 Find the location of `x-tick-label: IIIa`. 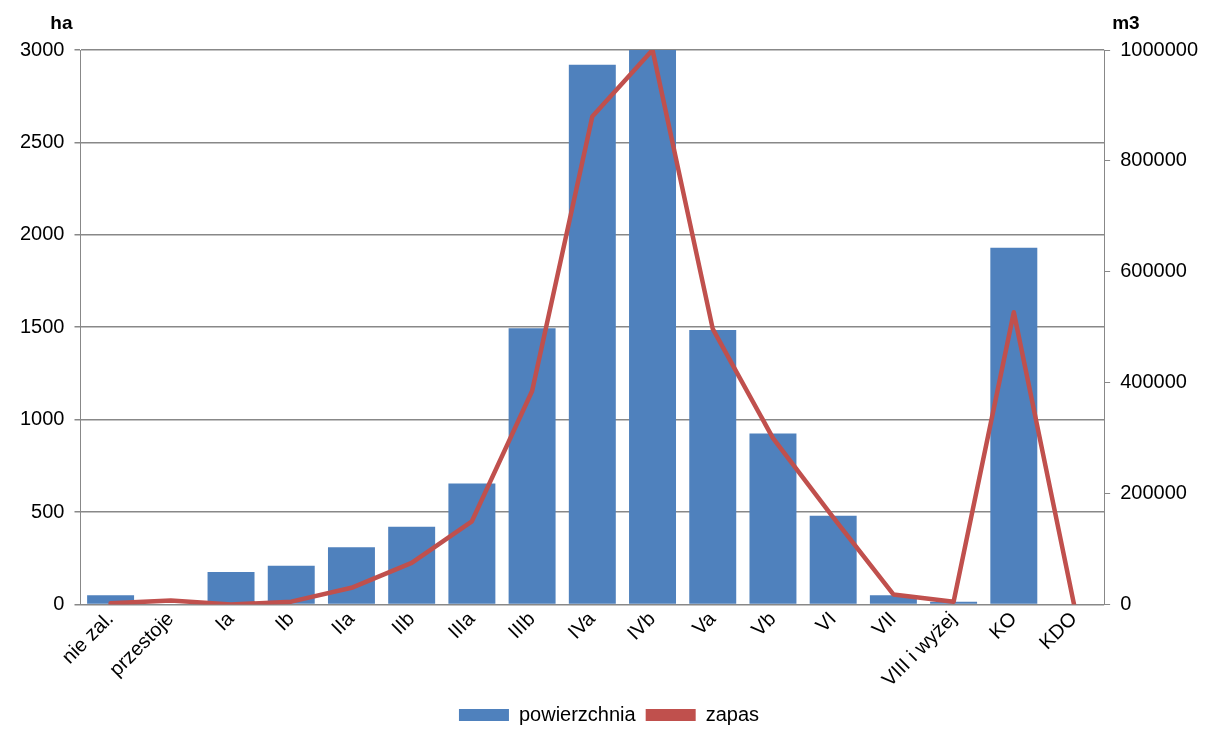

x-tick-label: IIIa is located at coordinates (461, 624).